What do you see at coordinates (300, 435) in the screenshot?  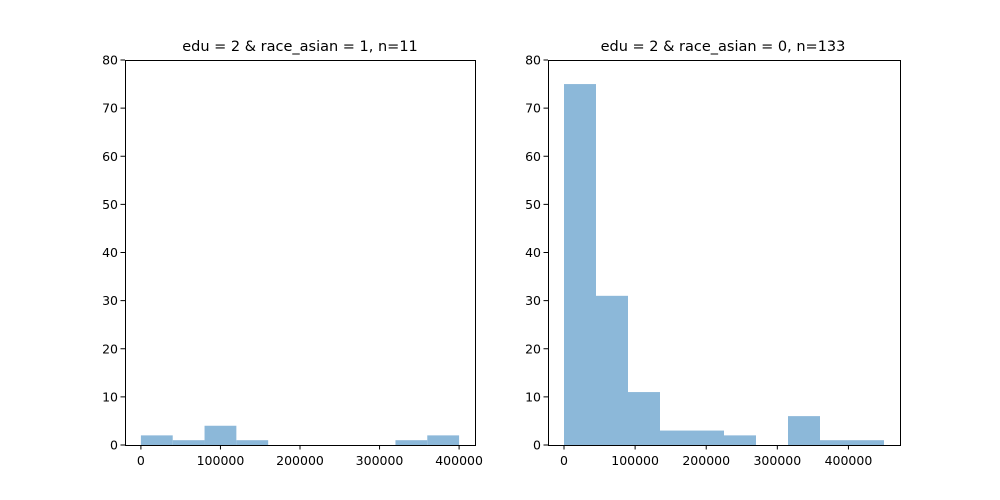 I see `subplot-left-bars` at bounding box center [300, 435].